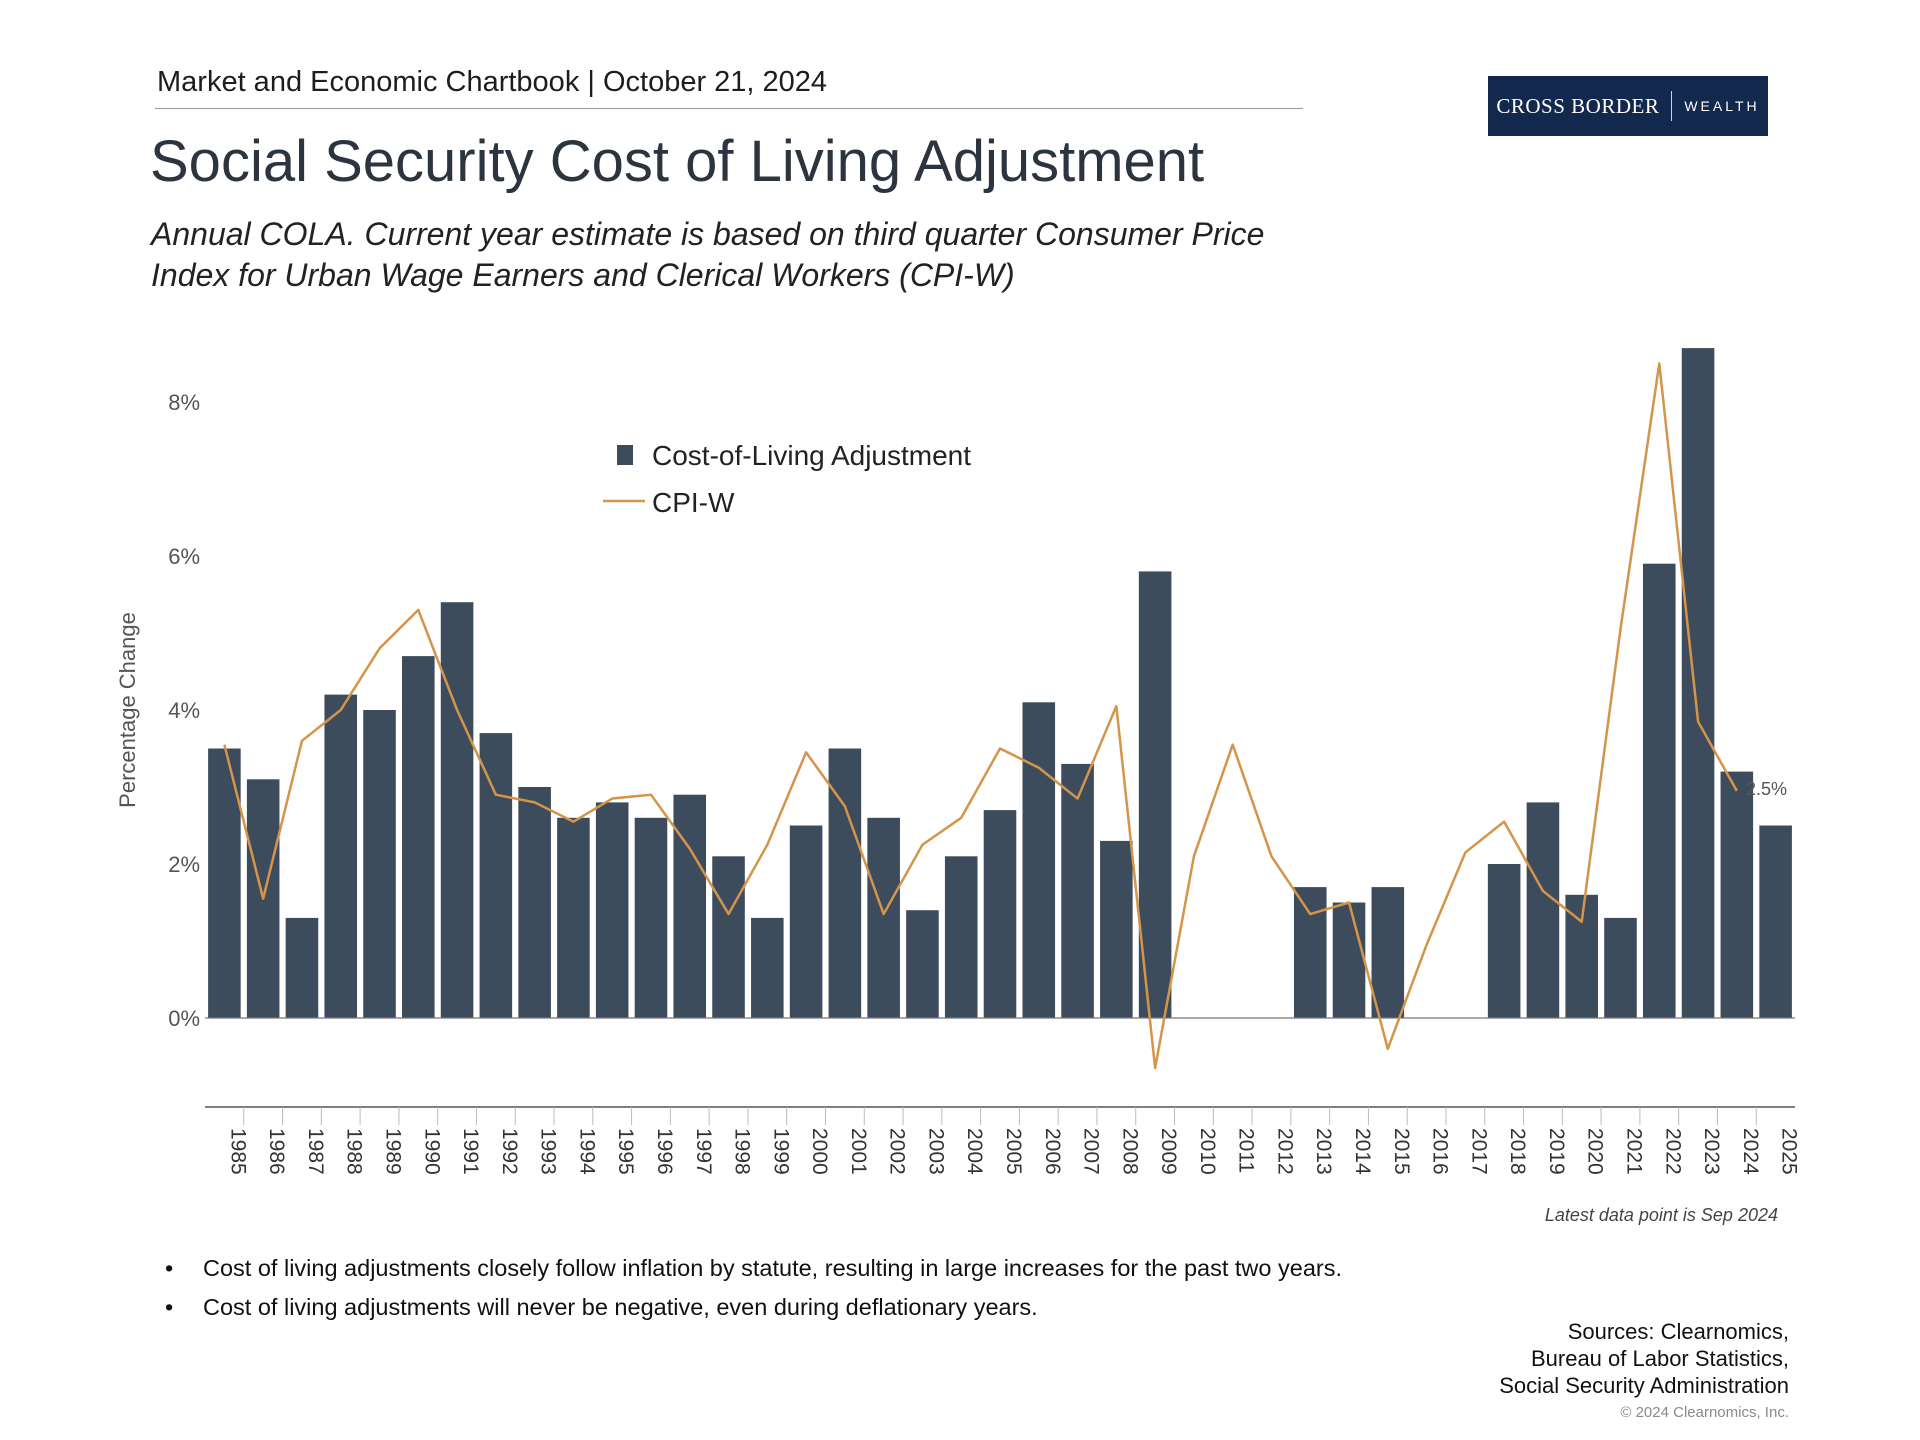  What do you see at coordinates (1168, 1151) in the screenshot?
I see `x-tick-label-2009: 2009` at bounding box center [1168, 1151].